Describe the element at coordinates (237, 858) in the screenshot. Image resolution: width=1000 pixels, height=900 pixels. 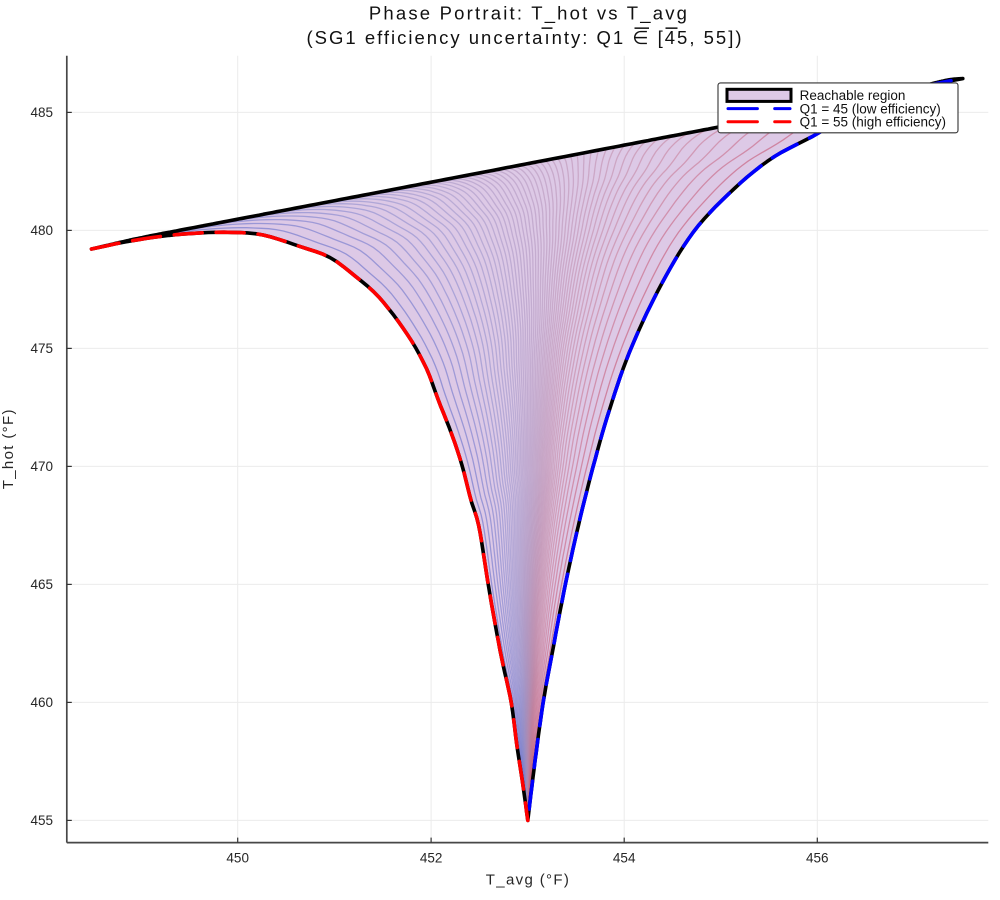
I see `svg-text: 450` at that location.